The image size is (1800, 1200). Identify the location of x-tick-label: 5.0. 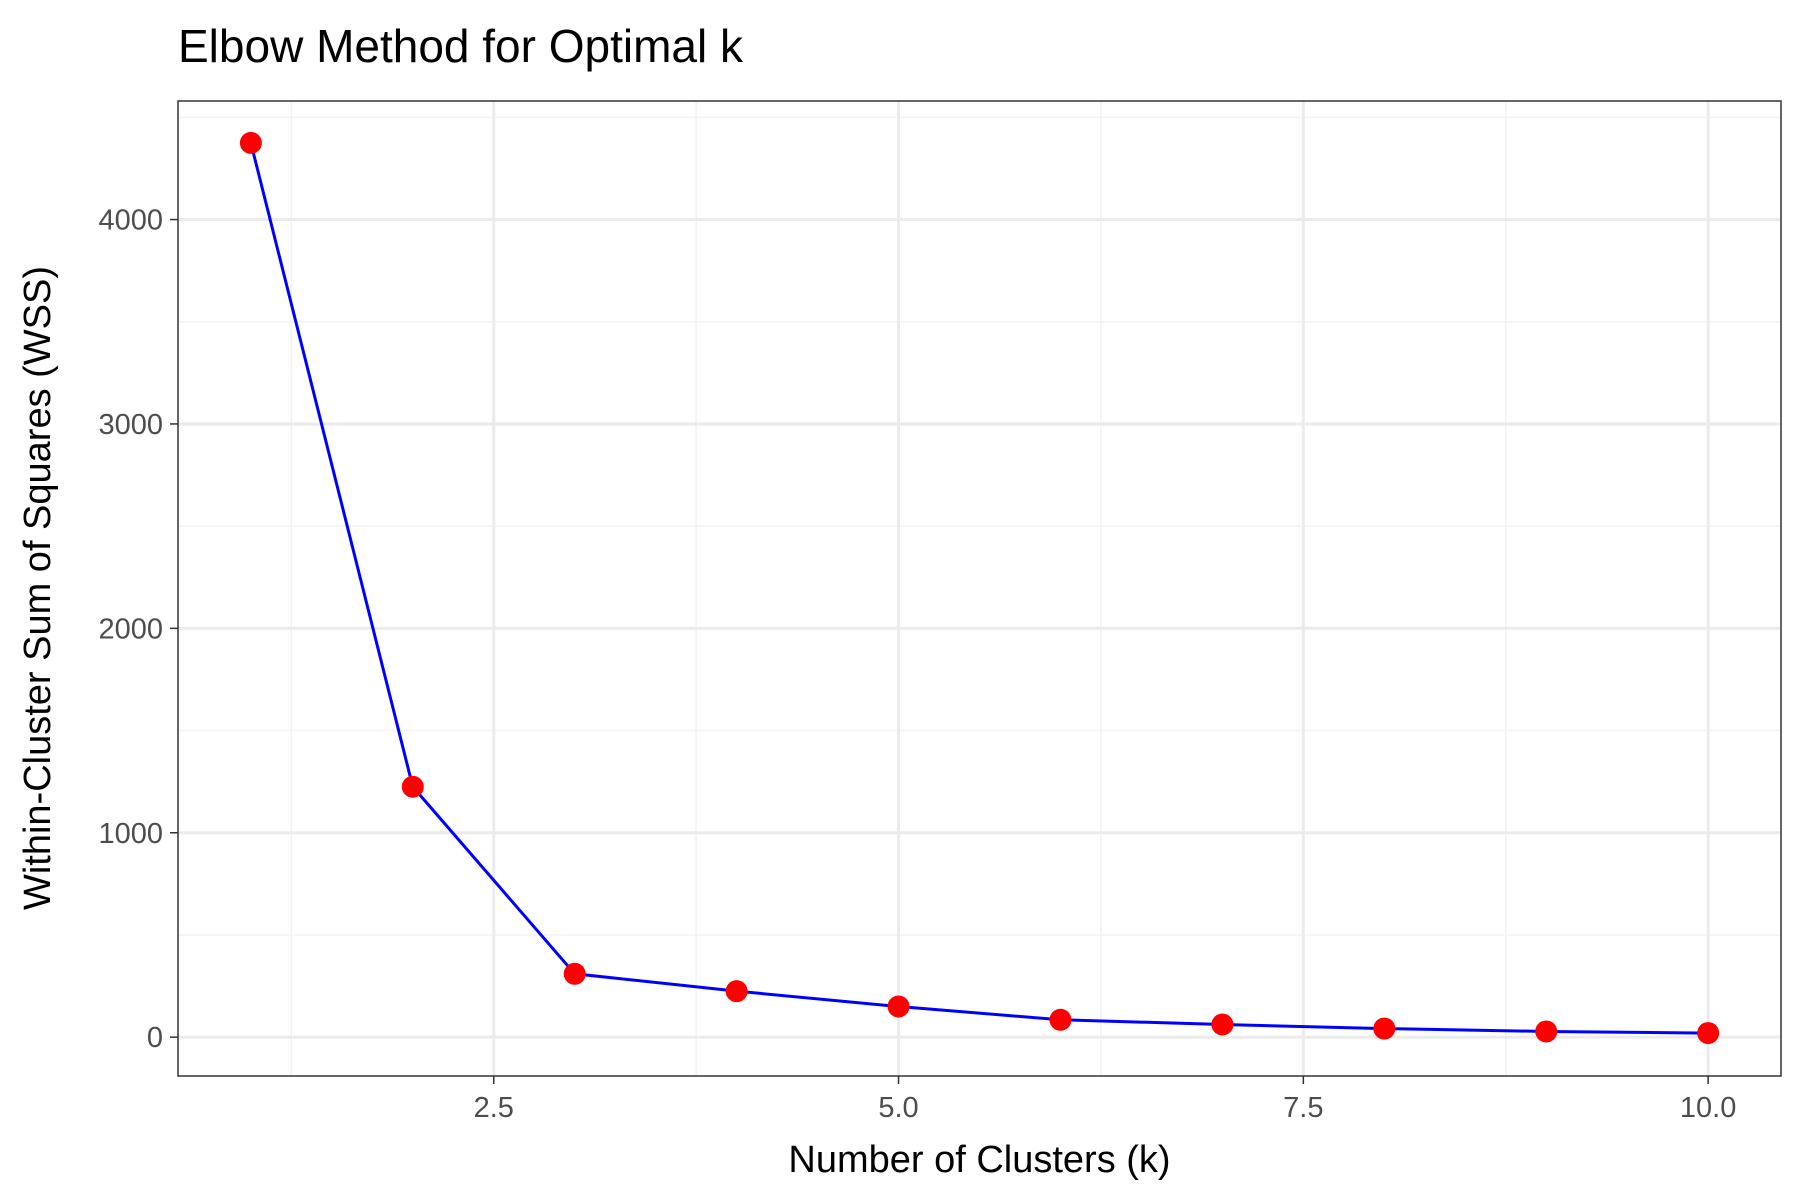
(898, 1108).